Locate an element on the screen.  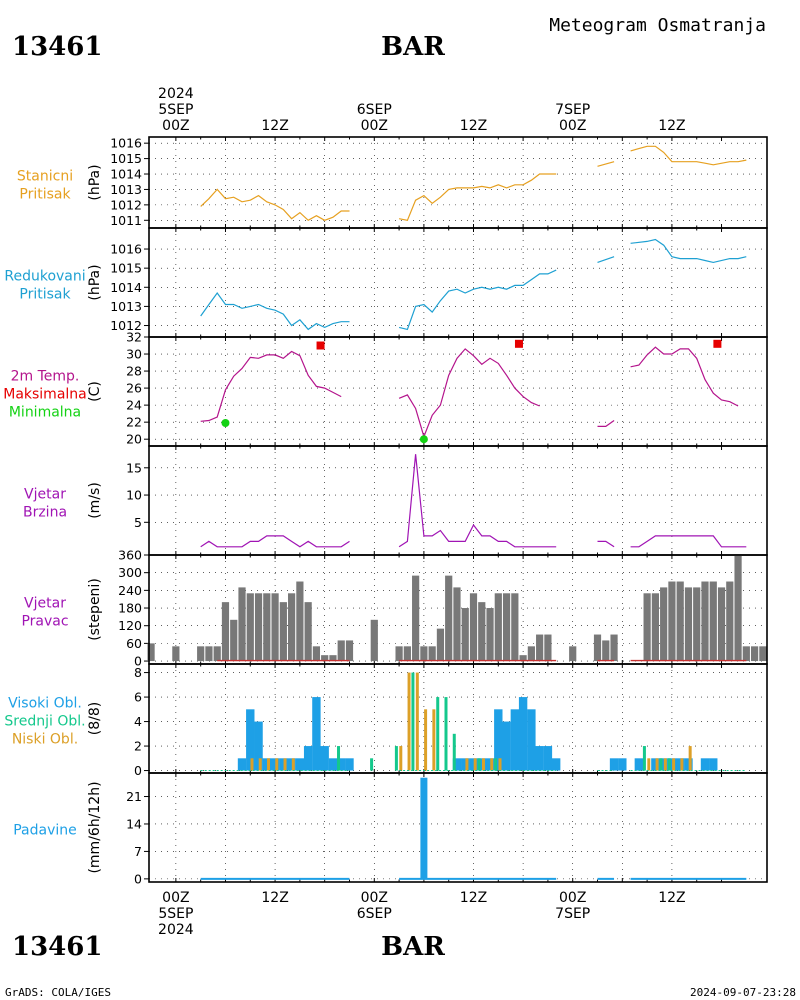
y-tick-label: 7 is located at coordinates (138, 851).